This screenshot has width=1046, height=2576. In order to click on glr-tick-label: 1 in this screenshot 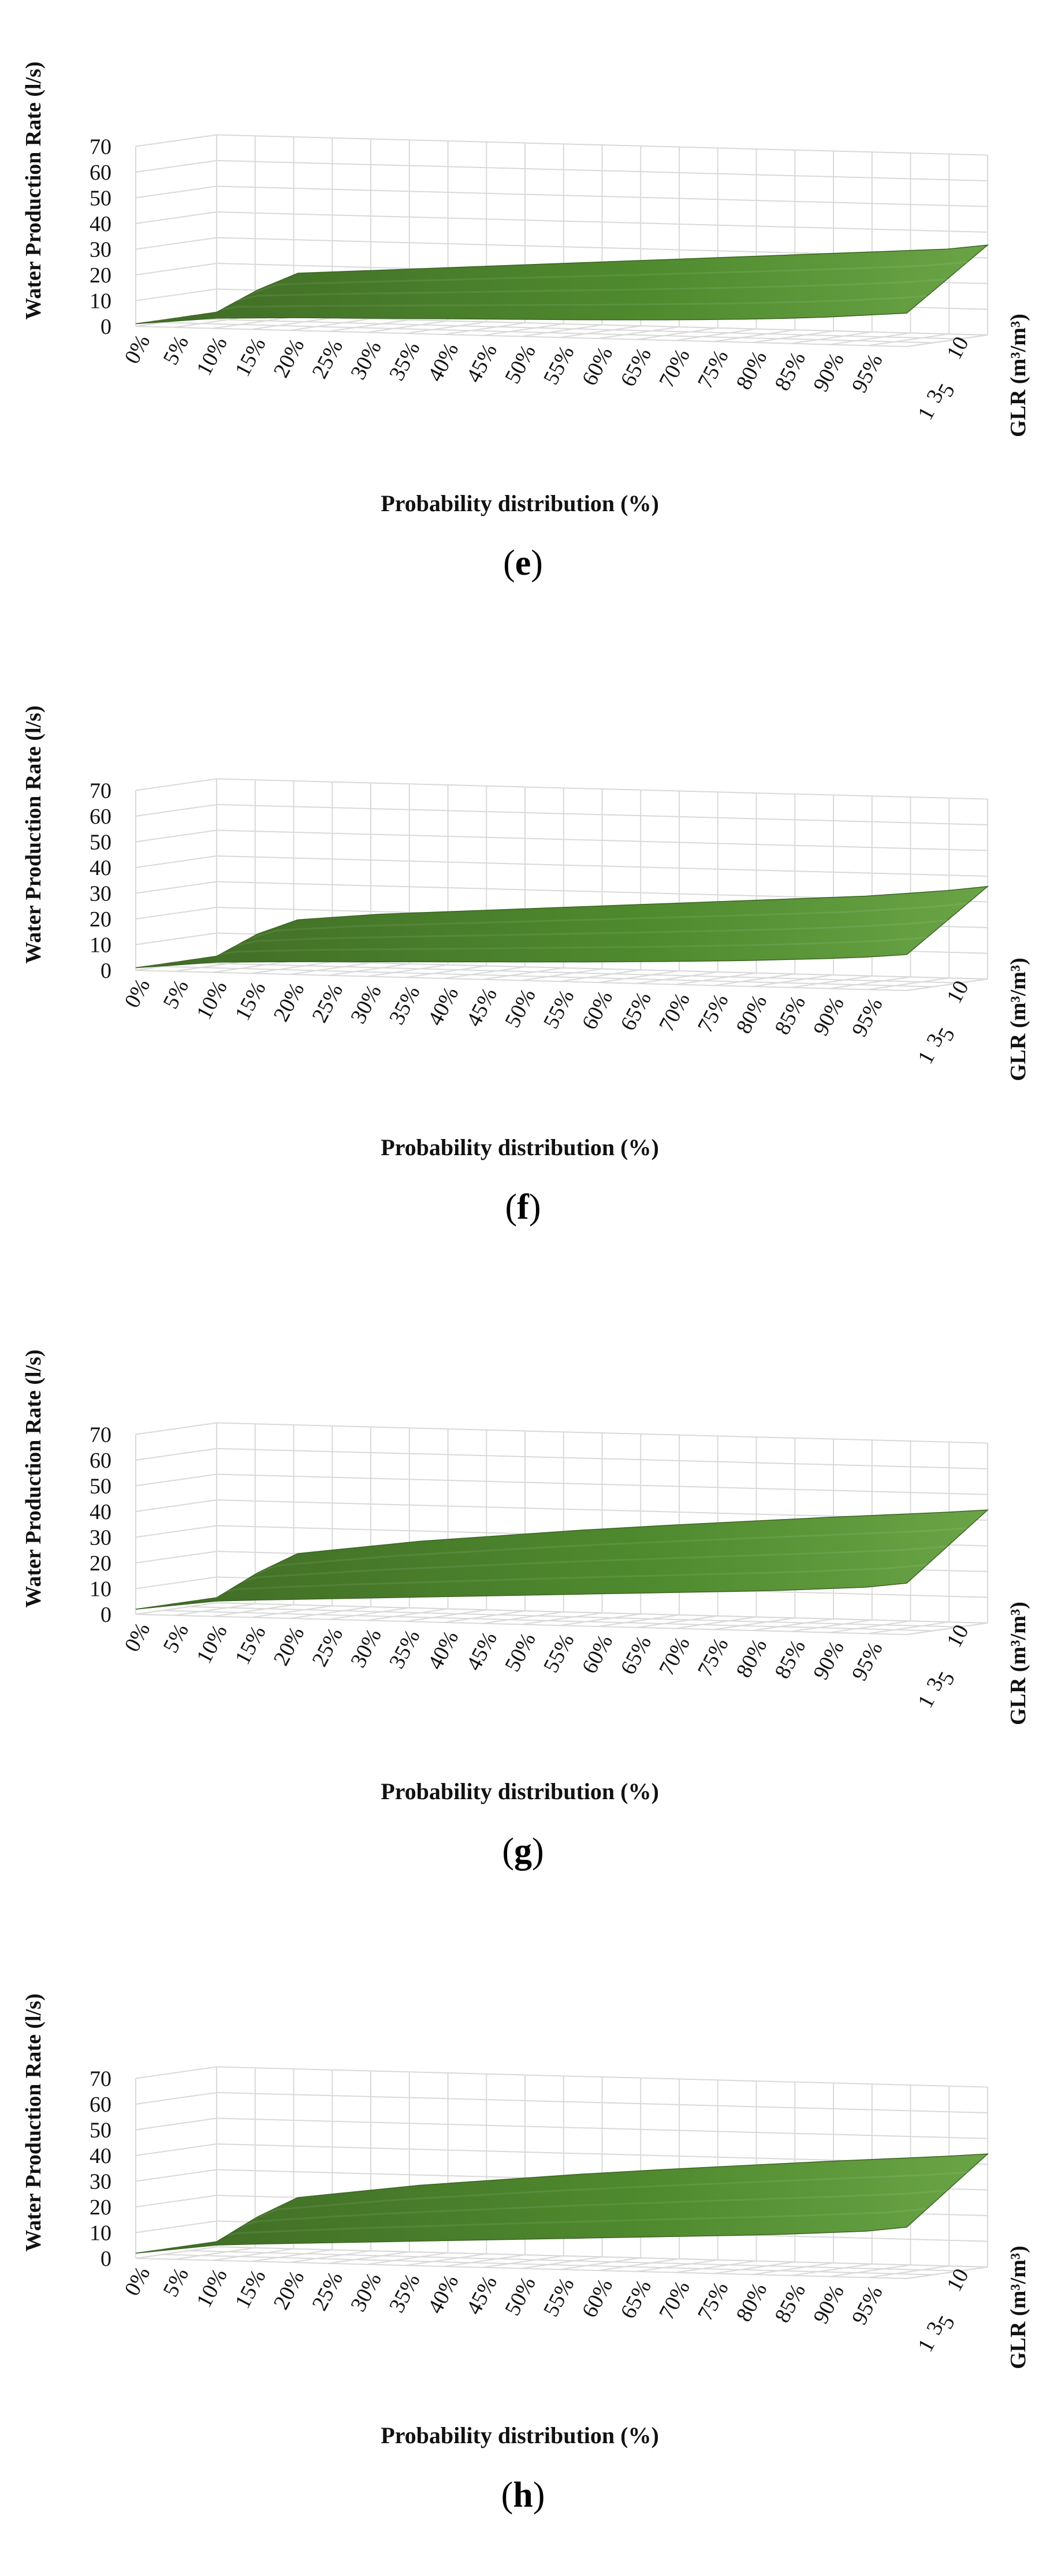, I will do `click(926, 2345)`.